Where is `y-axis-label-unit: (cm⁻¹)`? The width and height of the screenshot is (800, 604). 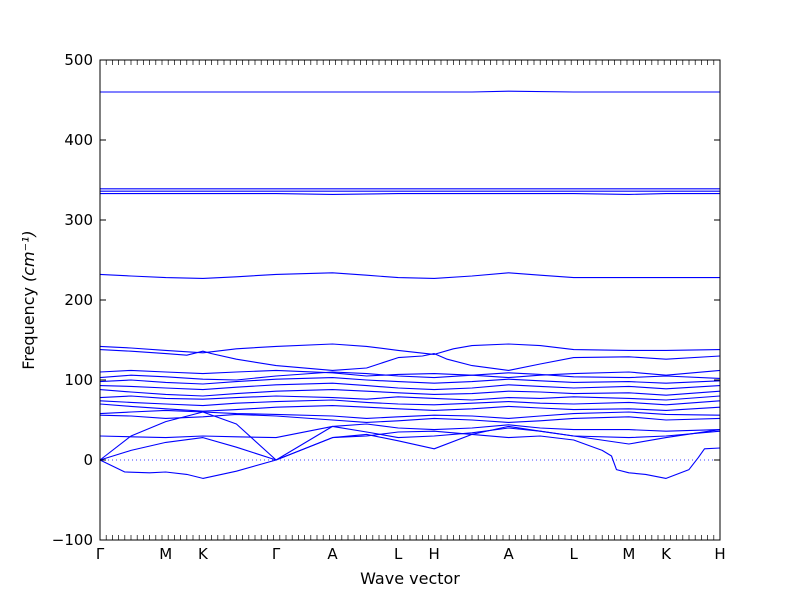
y-axis-label-unit: (cm⁻¹) is located at coordinates (28, 256).